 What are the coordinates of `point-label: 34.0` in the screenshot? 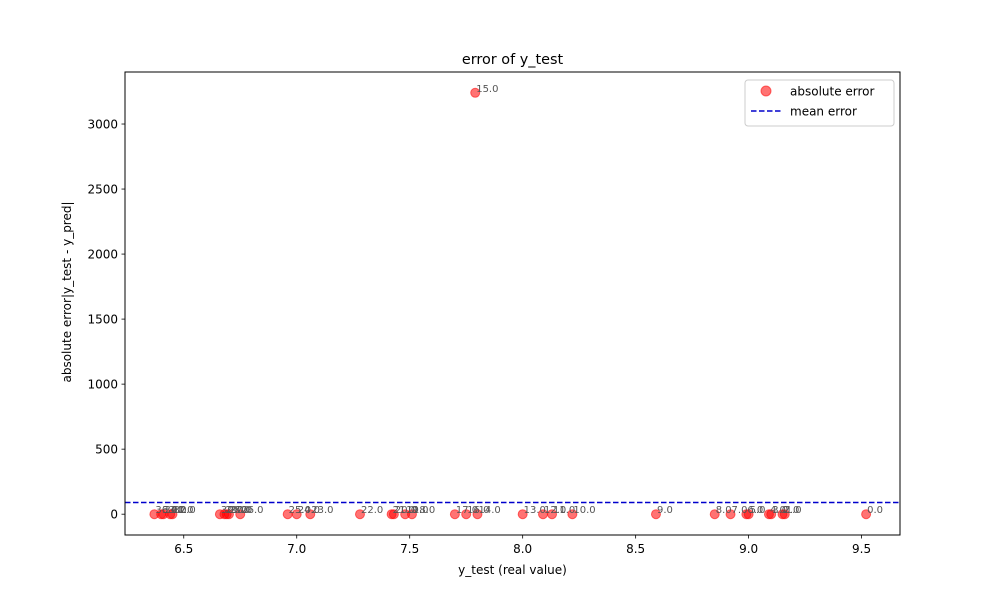 It's located at (175, 510).